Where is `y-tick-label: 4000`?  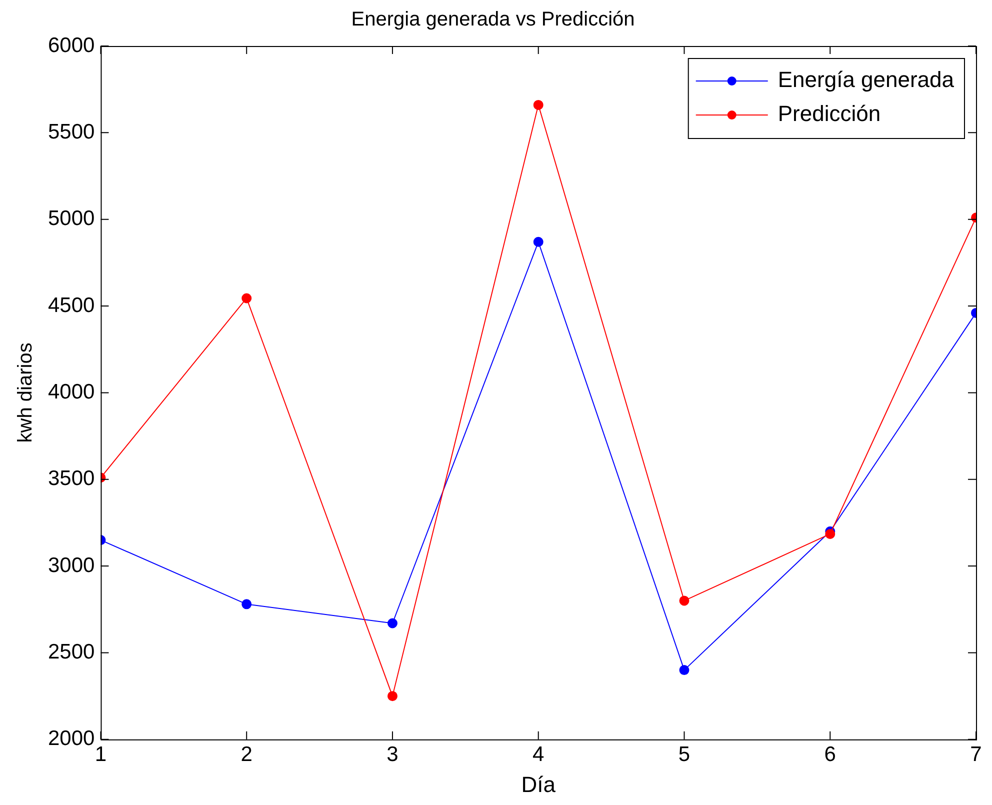
y-tick-label: 4000 is located at coordinates (71, 392).